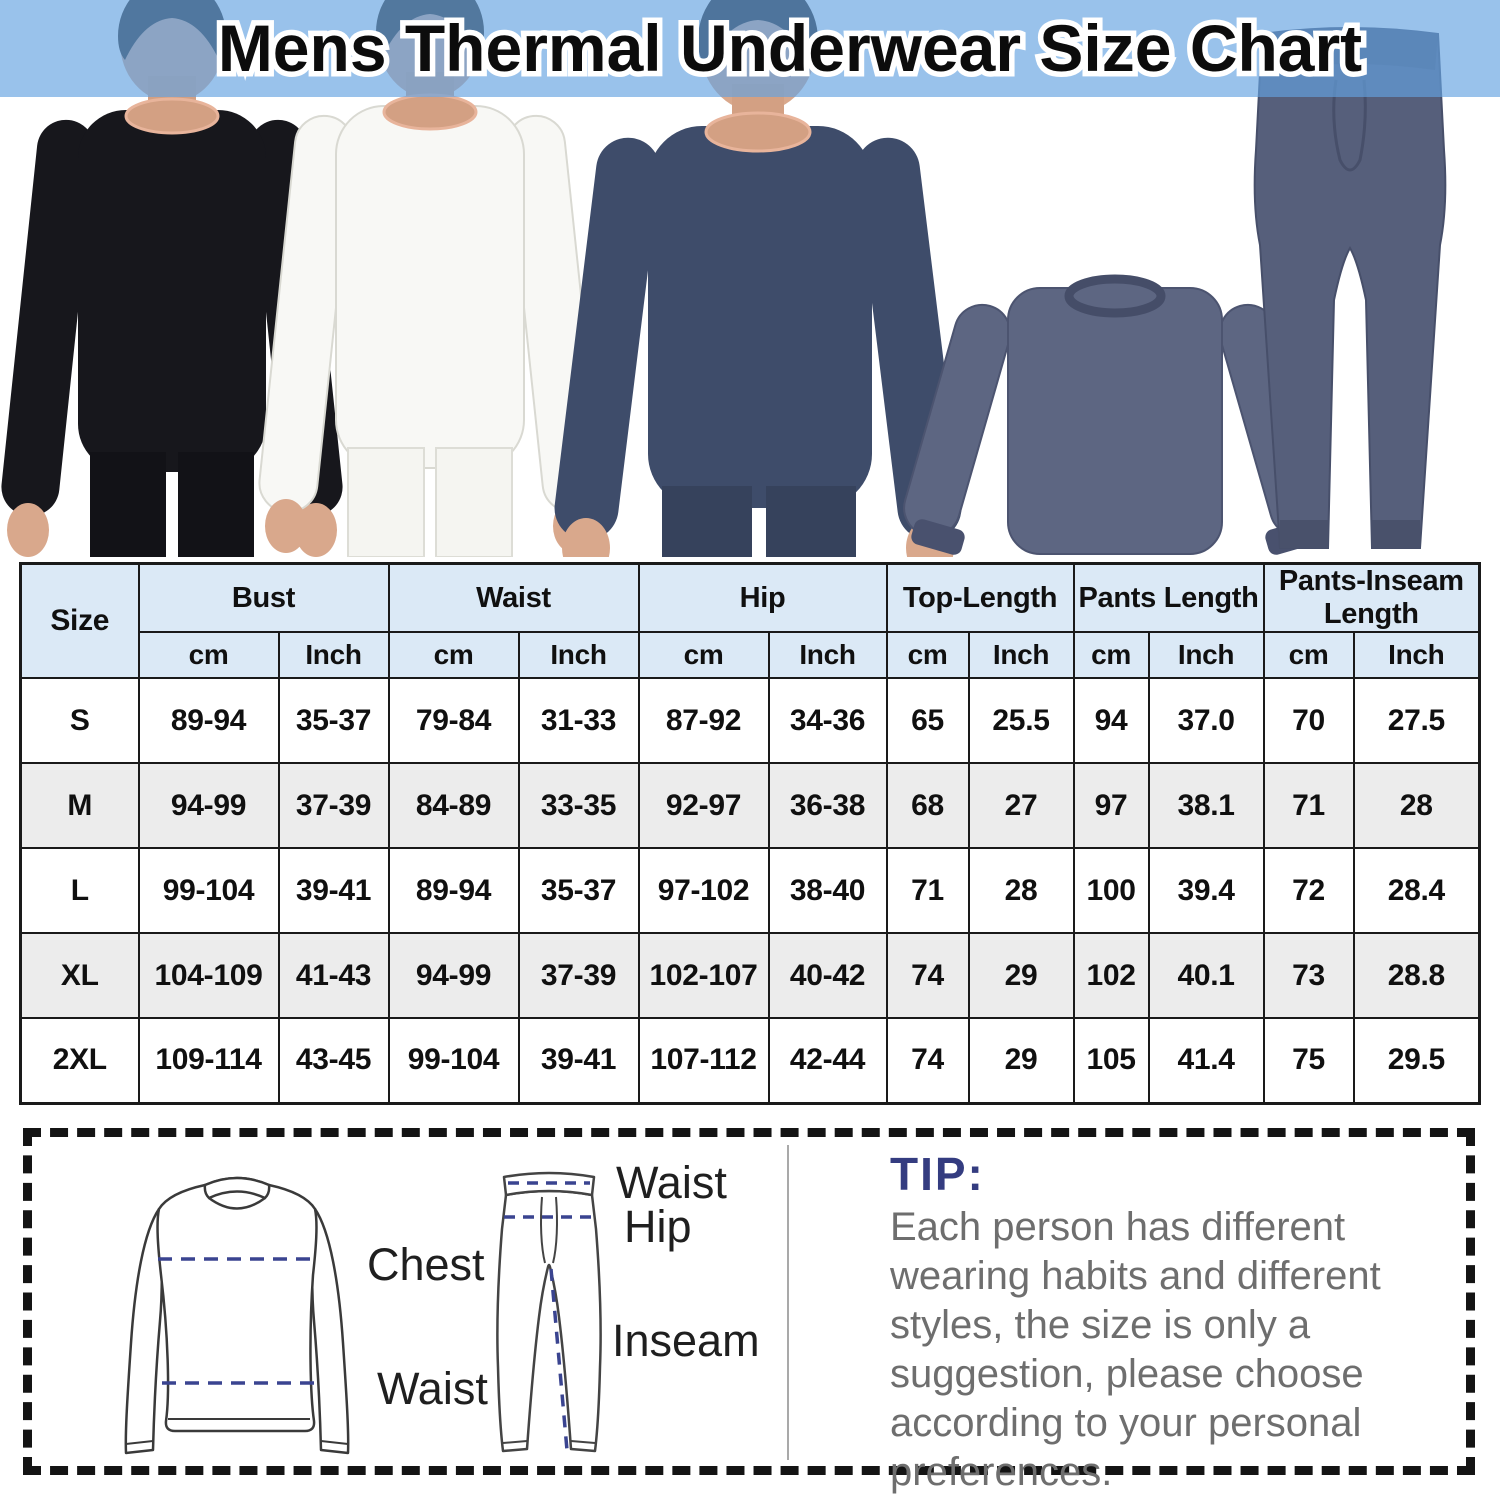 This screenshot has width=1500, height=1500. I want to click on title-banner: Mens Thermal Underwear Size Chart, so click(750, 48).